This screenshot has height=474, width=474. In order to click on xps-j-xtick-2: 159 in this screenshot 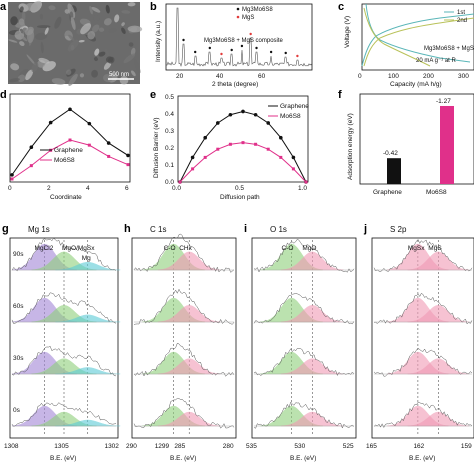, I will do `click(466, 446)`.